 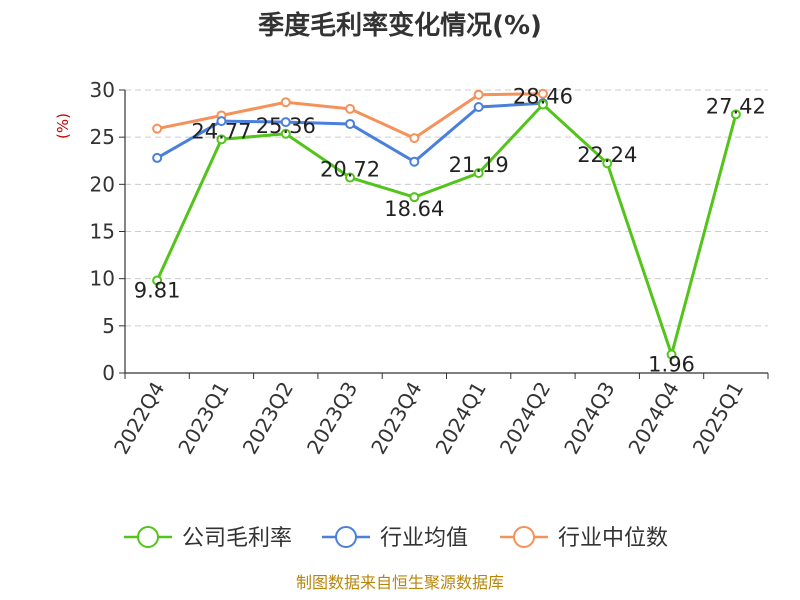 What do you see at coordinates (718, 418) in the screenshot?
I see `x-tick-label: 2025Q1` at bounding box center [718, 418].